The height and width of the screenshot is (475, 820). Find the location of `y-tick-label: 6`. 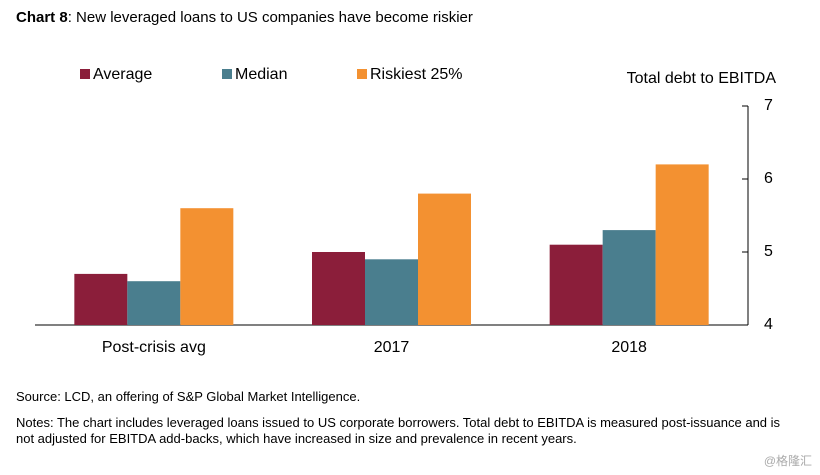

y-tick-label: 6 is located at coordinates (768, 178).